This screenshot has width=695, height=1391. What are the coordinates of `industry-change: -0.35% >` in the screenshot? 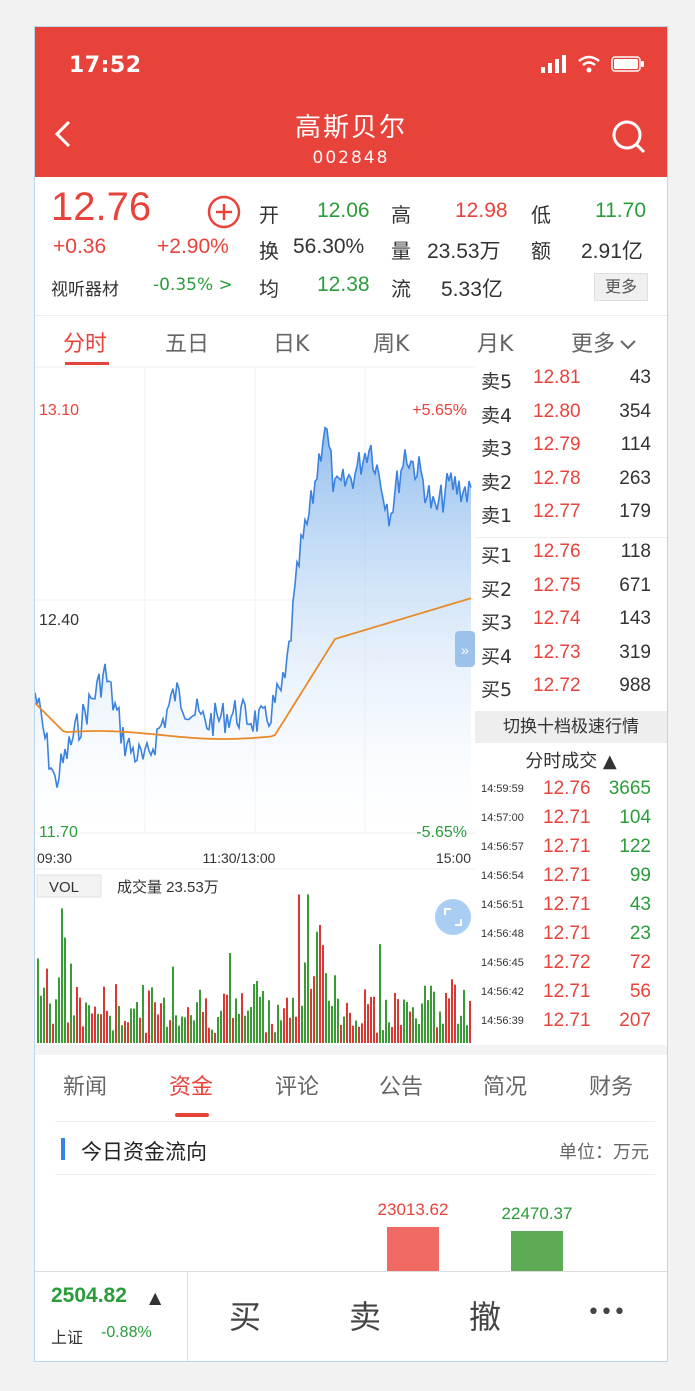 It's located at (193, 285).